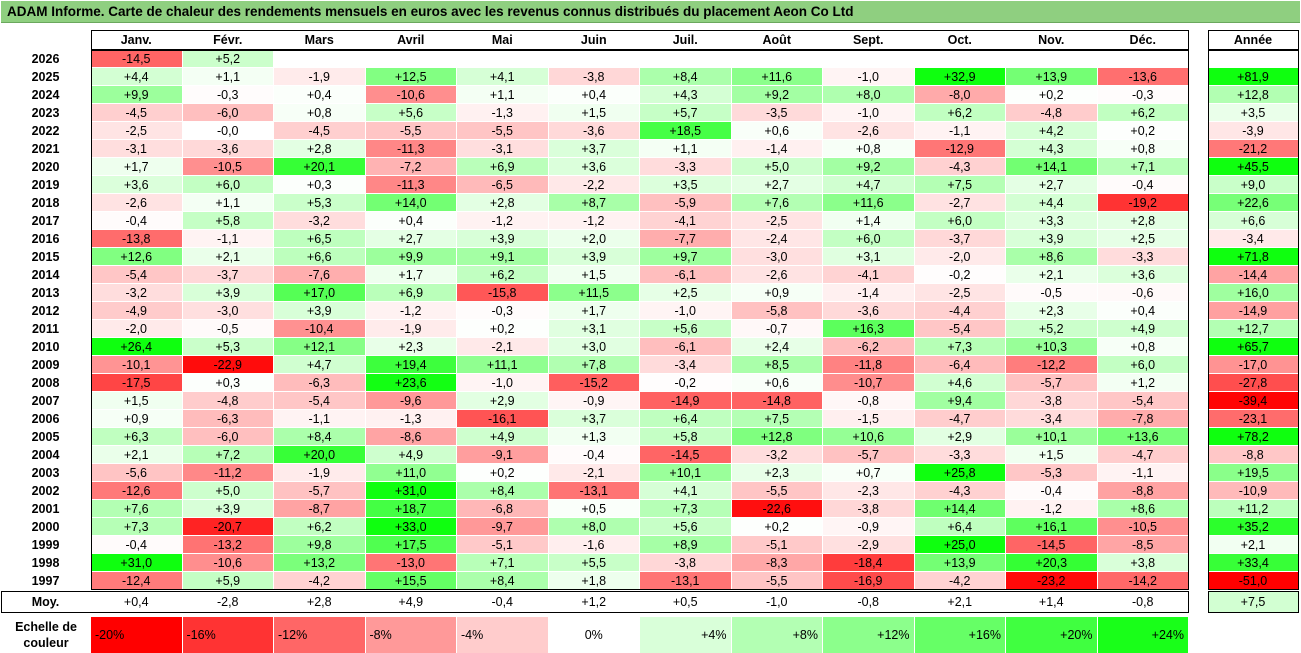 The height and width of the screenshot is (653, 1301). What do you see at coordinates (686, 185) in the screenshot?
I see `heatmap-cell: +3,5` at bounding box center [686, 185].